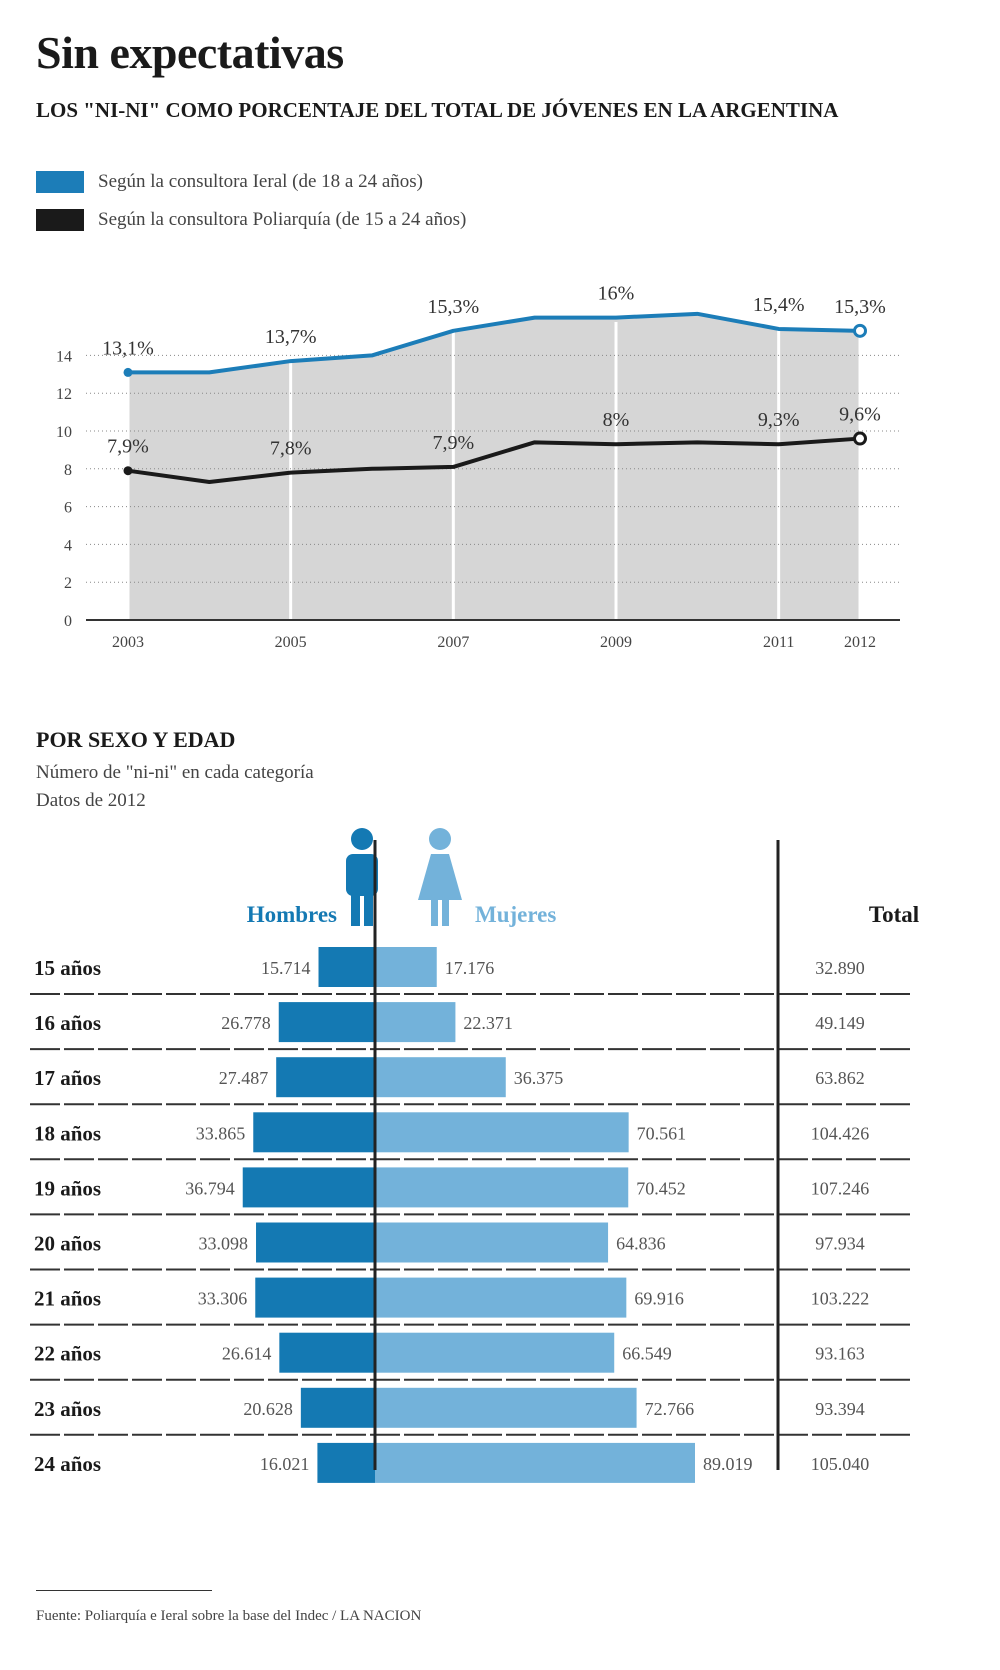  What do you see at coordinates (64, 432) in the screenshot?
I see `y-tick-label: 10` at bounding box center [64, 432].